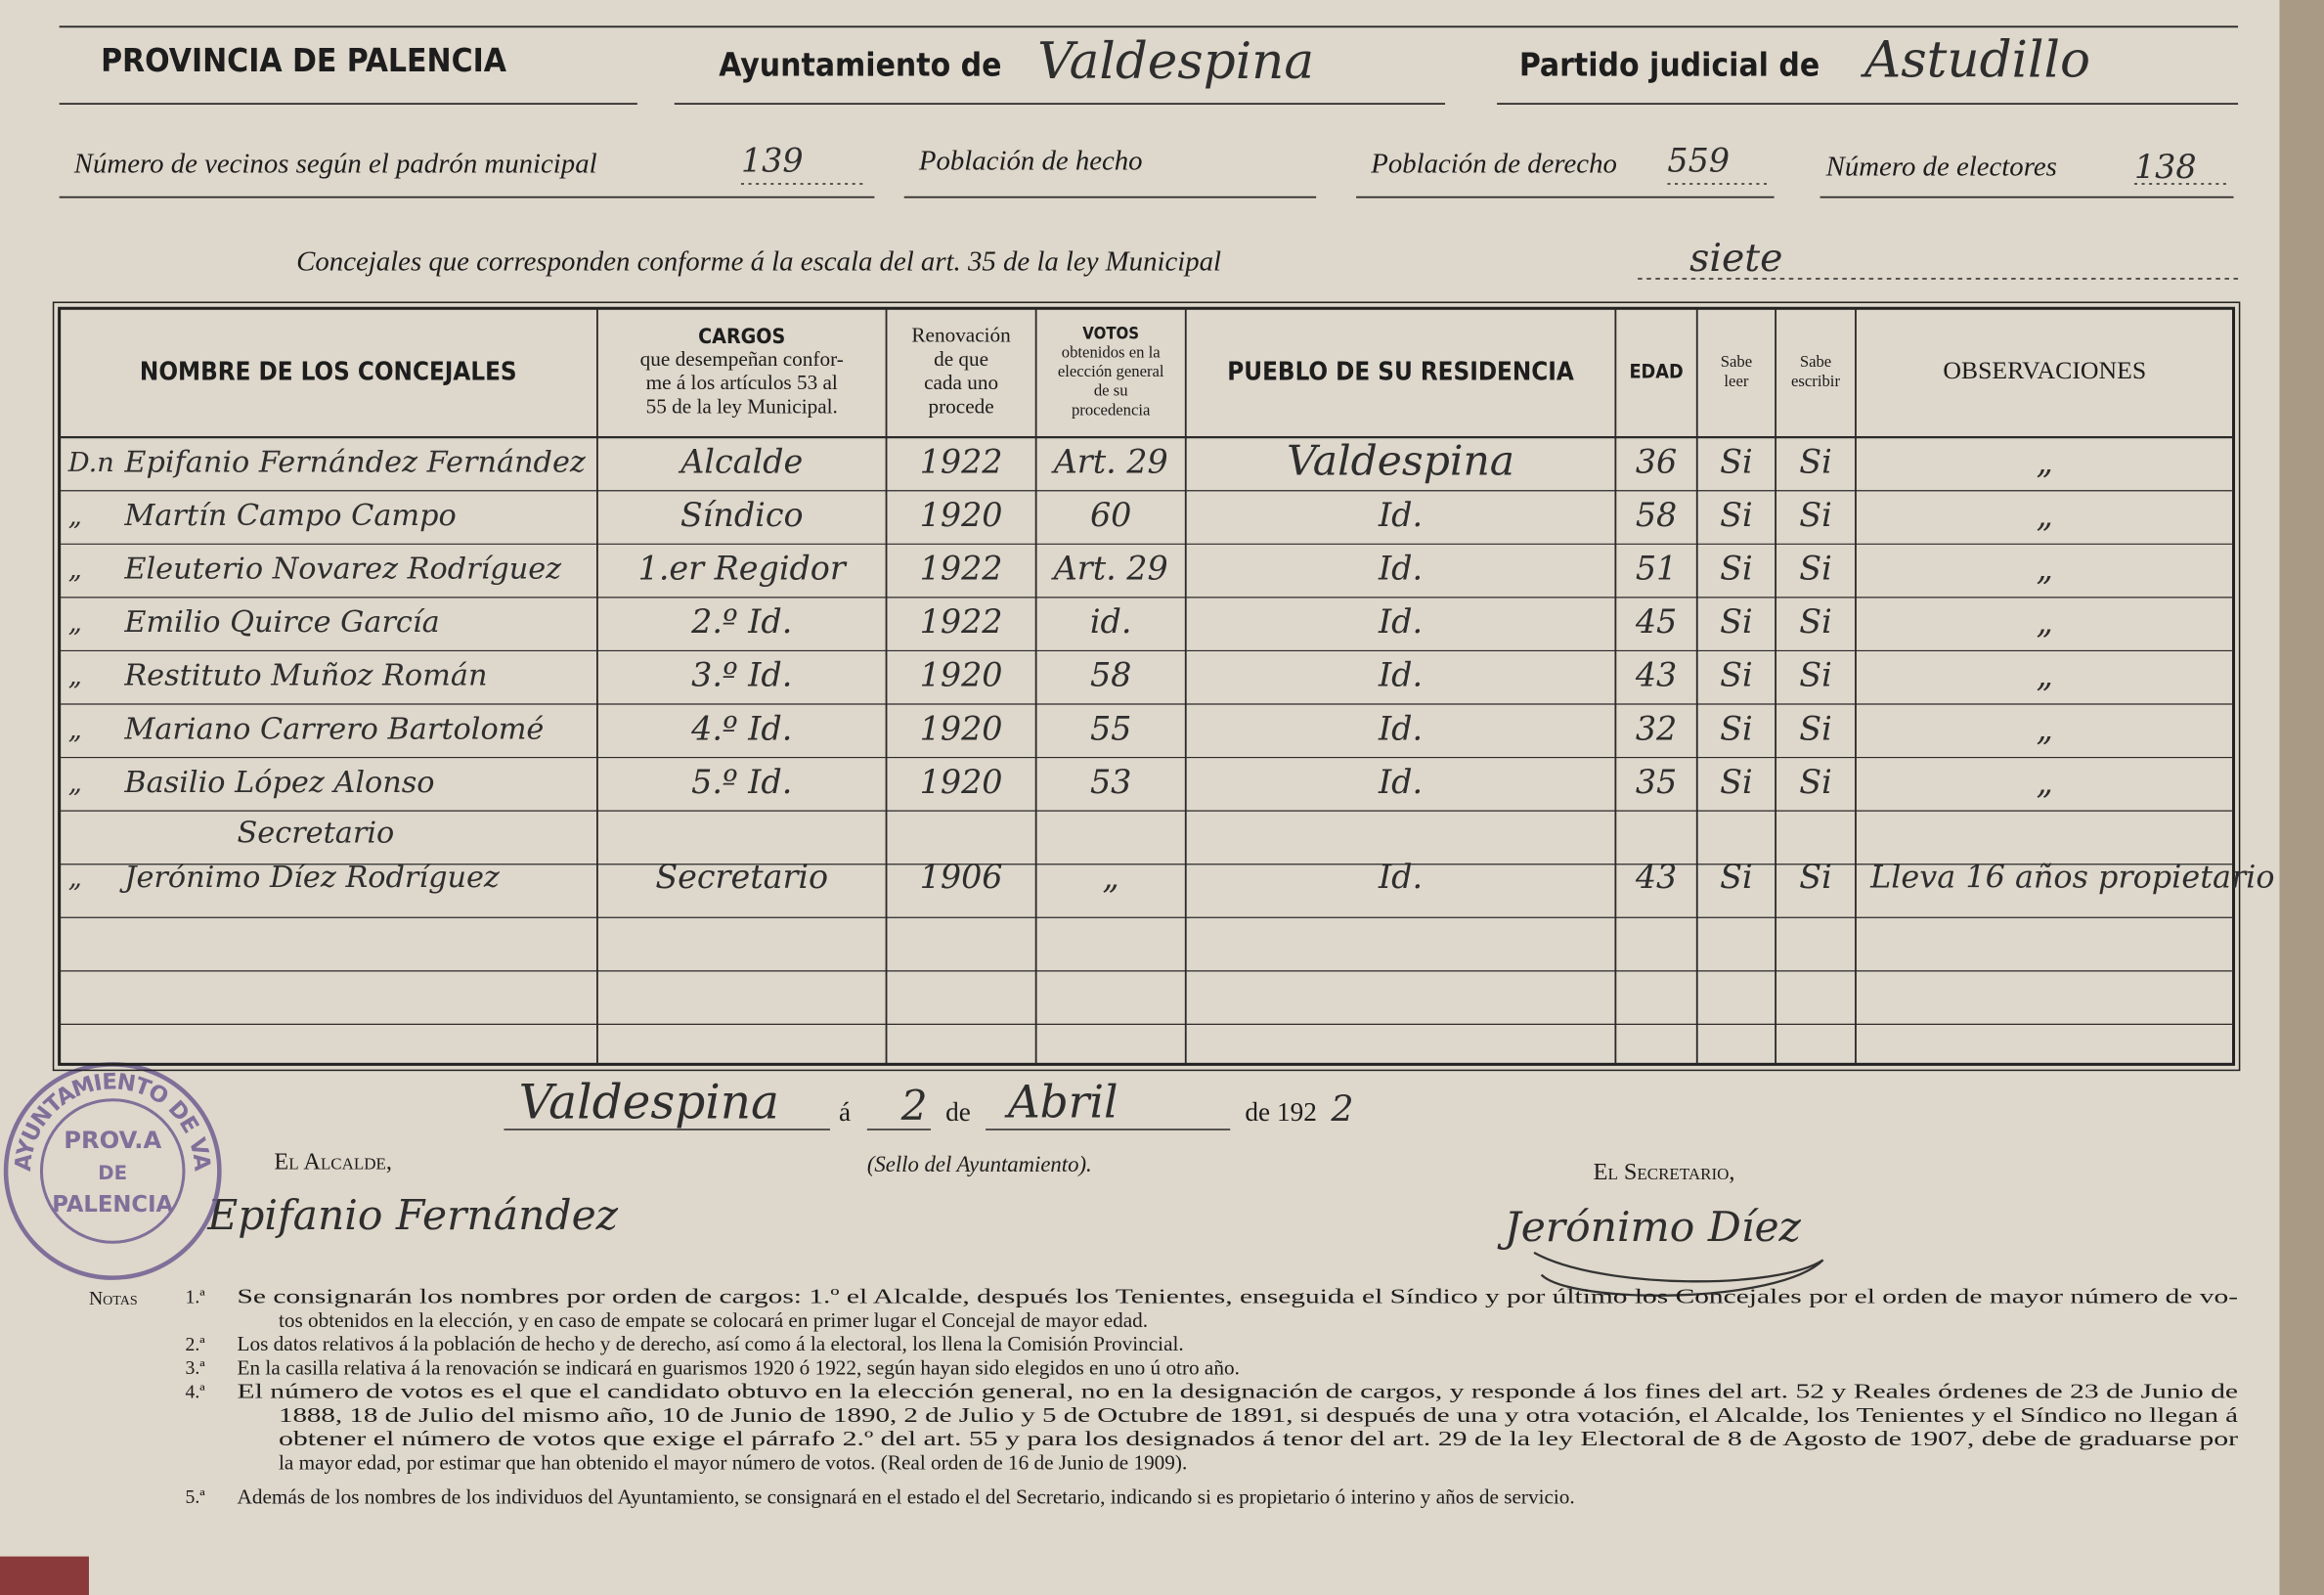  Describe the element at coordinates (1656, 782) in the screenshot. I see `table-cell: 35` at that location.